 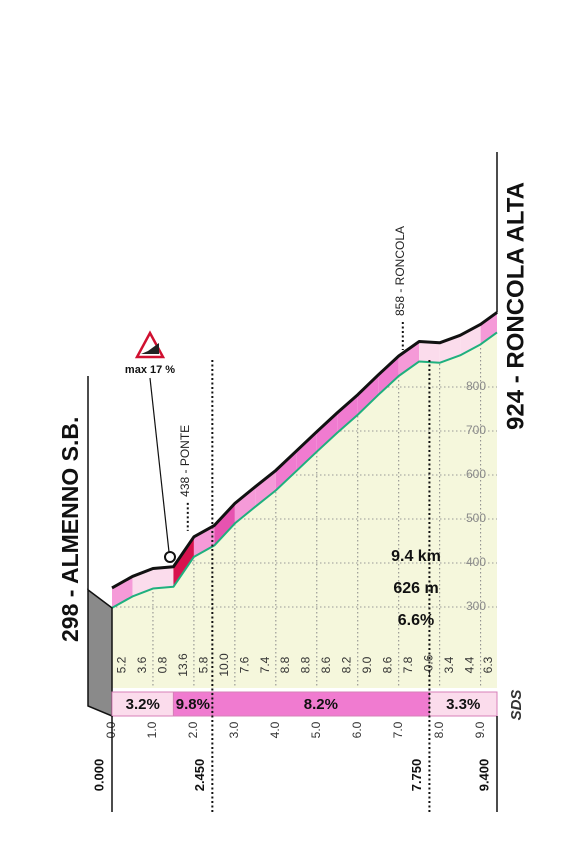 I want to click on y-tick-label: 500, so click(x=476, y=518).